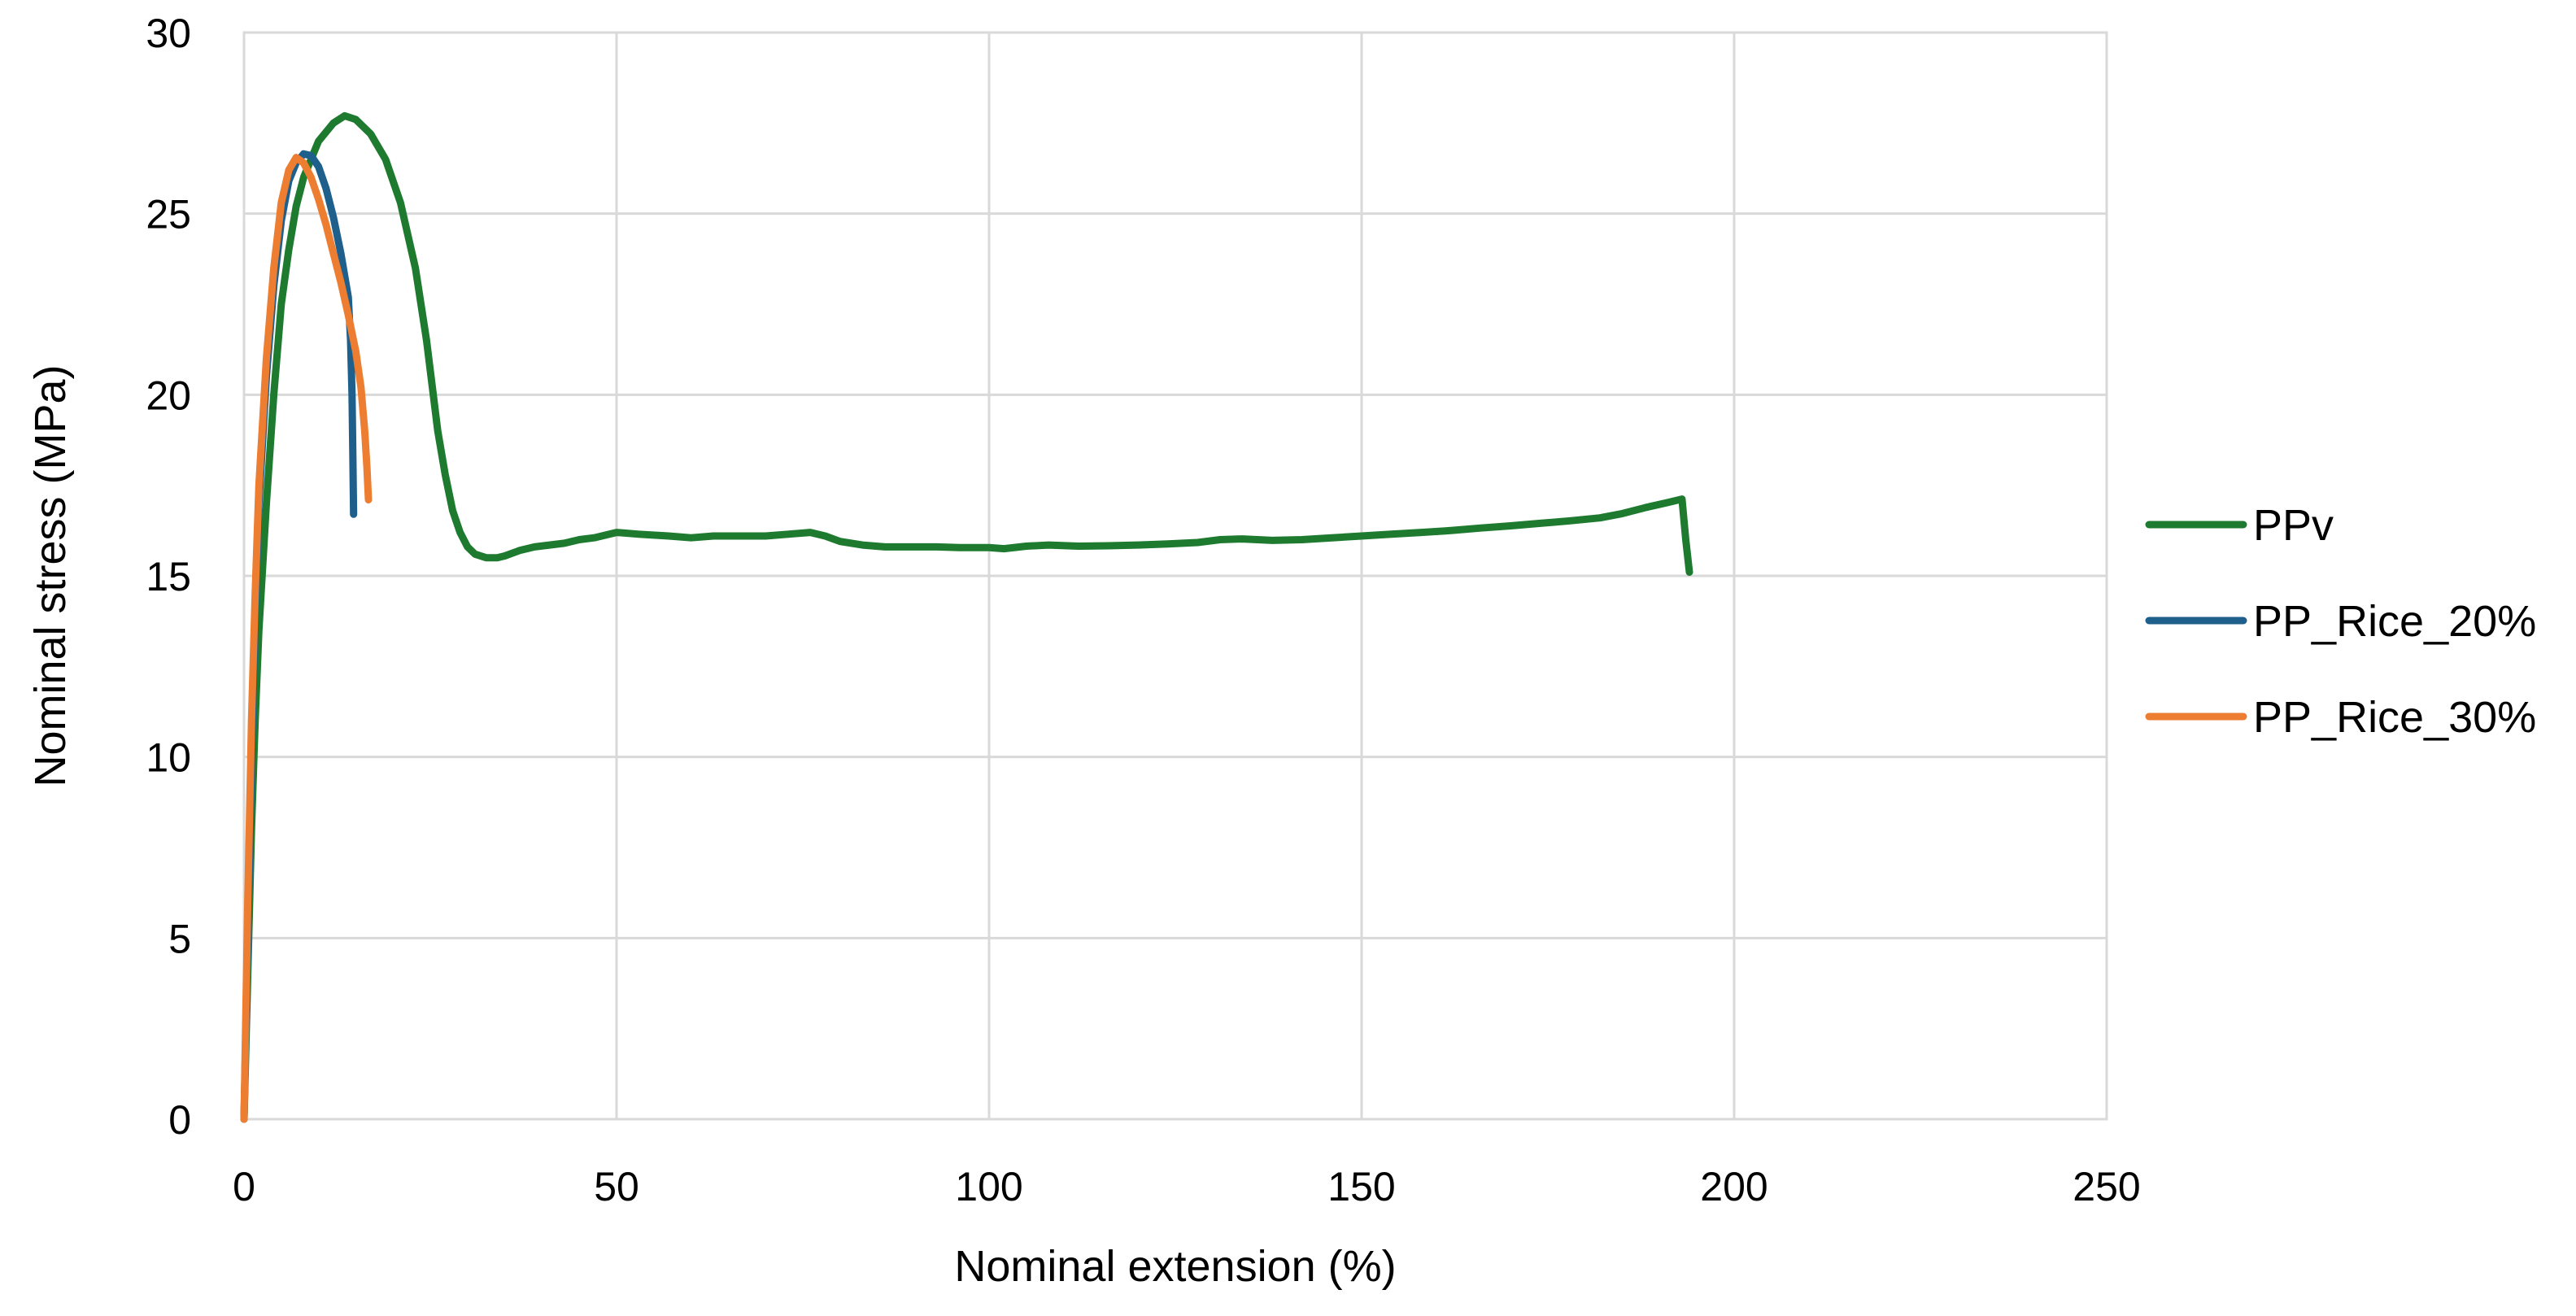 This screenshot has height=1316, width=2576. What do you see at coordinates (988, 1186) in the screenshot?
I see `x-tick-label: 100` at bounding box center [988, 1186].